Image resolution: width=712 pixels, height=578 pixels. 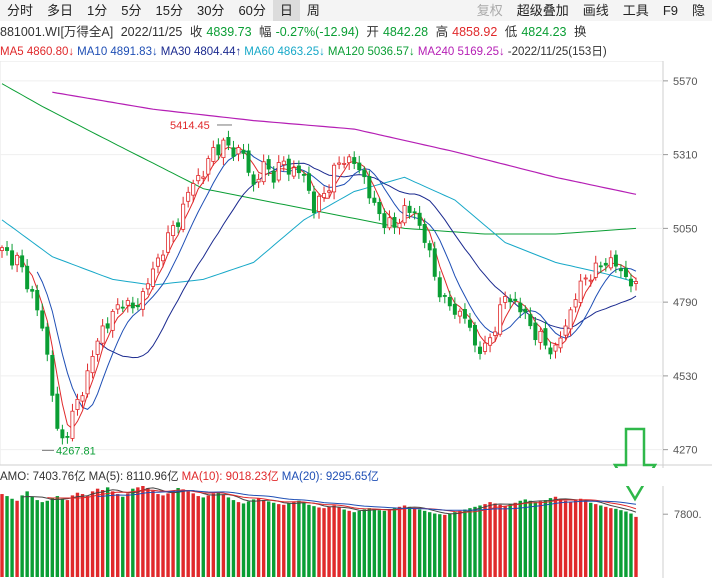 I want to click on toolbar-tool-4: F9, so click(x=670, y=10).